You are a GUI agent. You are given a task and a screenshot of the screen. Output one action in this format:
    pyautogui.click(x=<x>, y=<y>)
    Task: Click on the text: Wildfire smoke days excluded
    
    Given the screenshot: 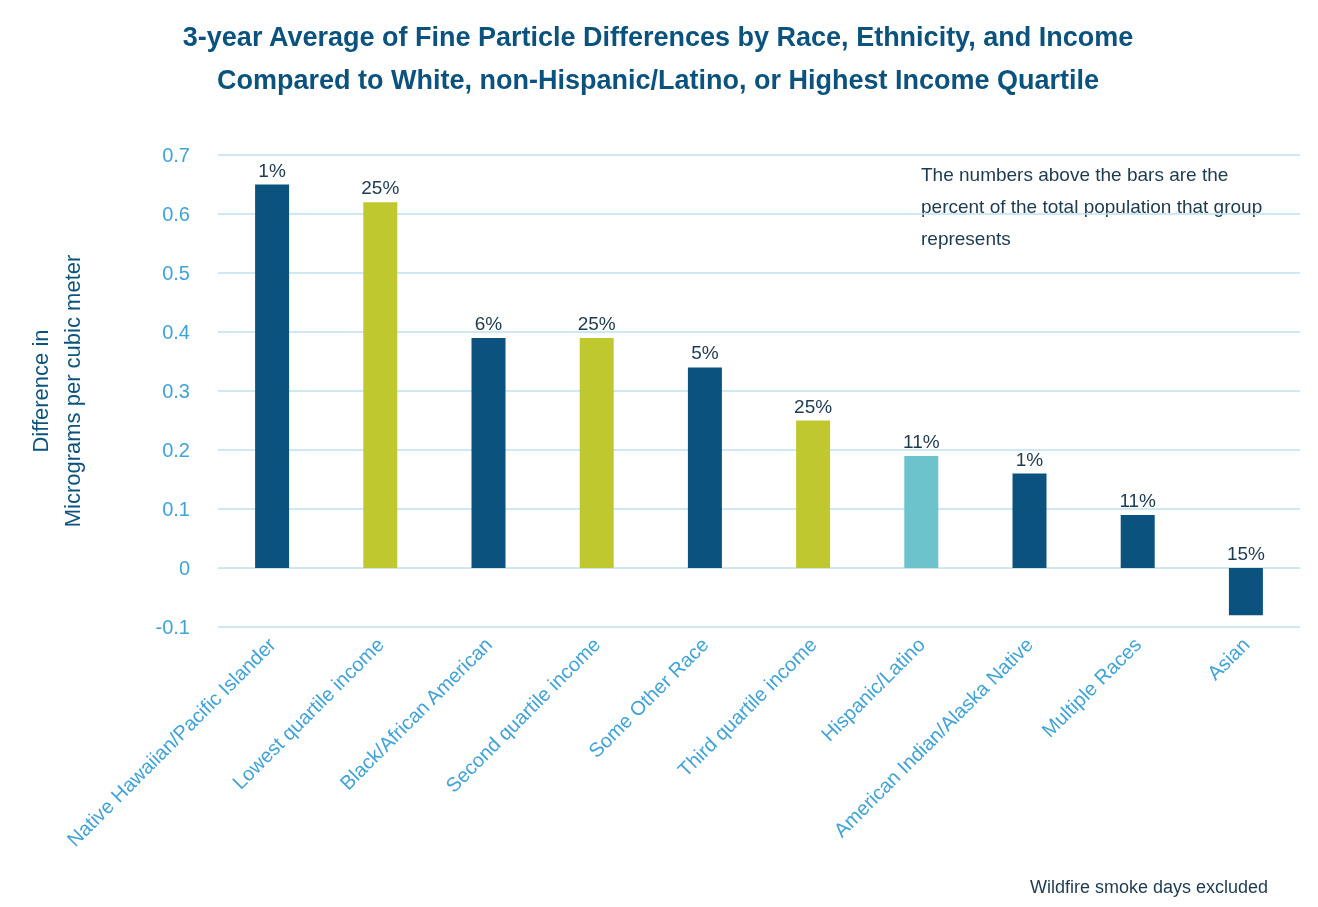 What is the action you would take?
    pyautogui.click(x=1149, y=887)
    